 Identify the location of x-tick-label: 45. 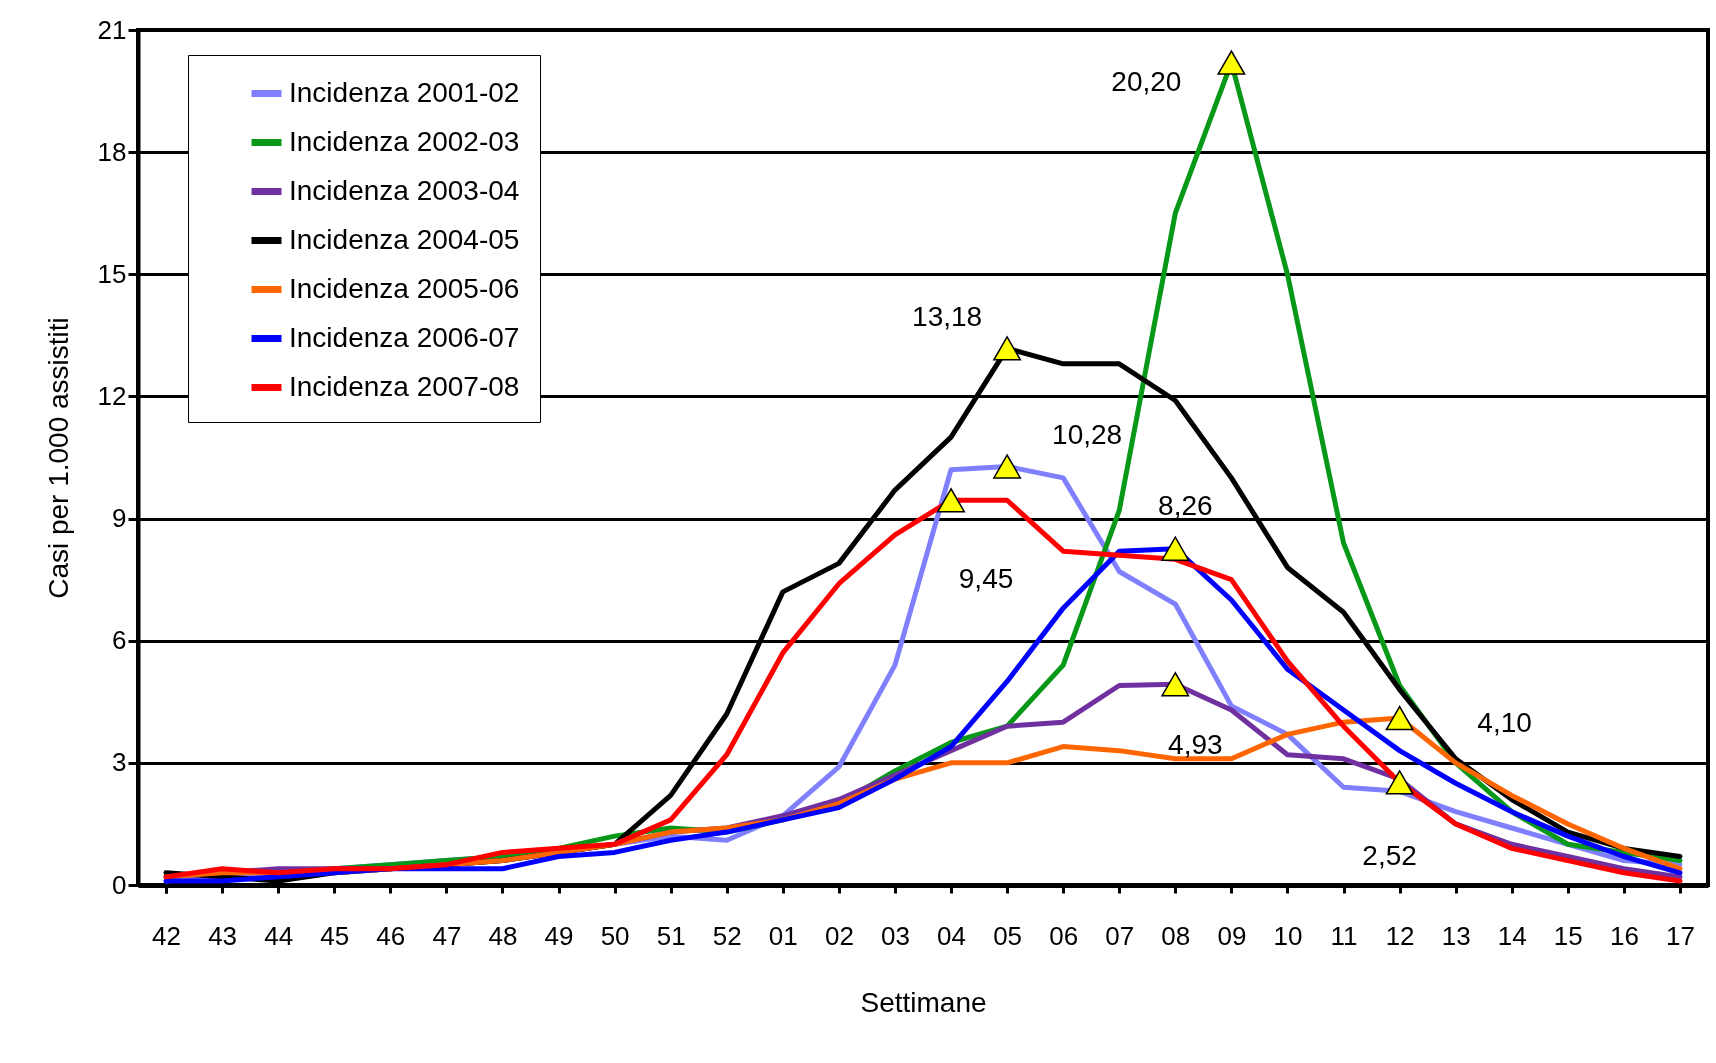
(335, 935).